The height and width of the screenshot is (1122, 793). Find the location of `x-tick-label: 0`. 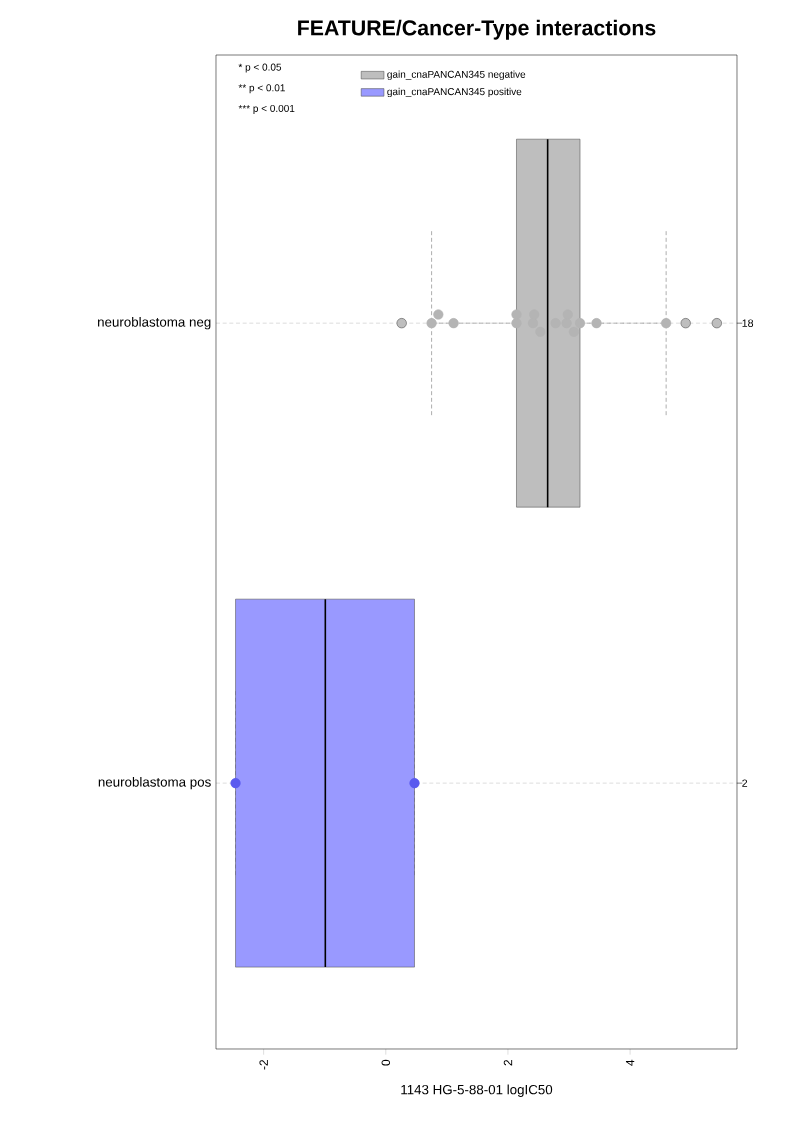

x-tick-label: 0 is located at coordinates (386, 1062).